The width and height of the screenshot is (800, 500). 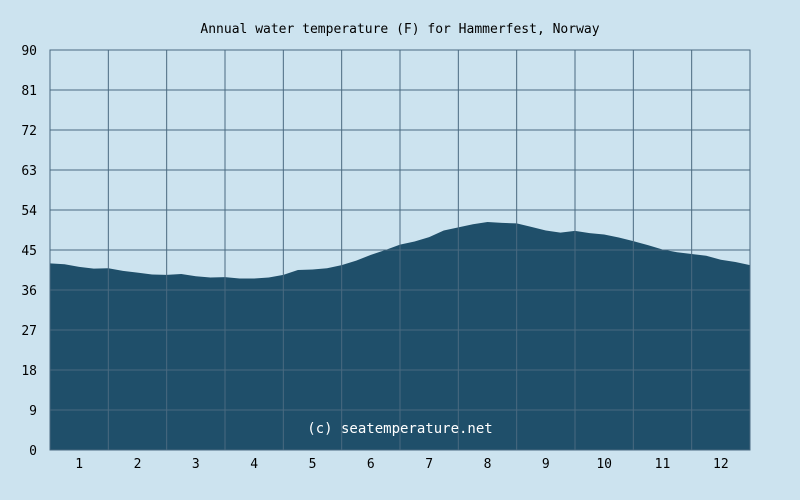 I want to click on y-tick-label: 90, so click(x=29, y=51).